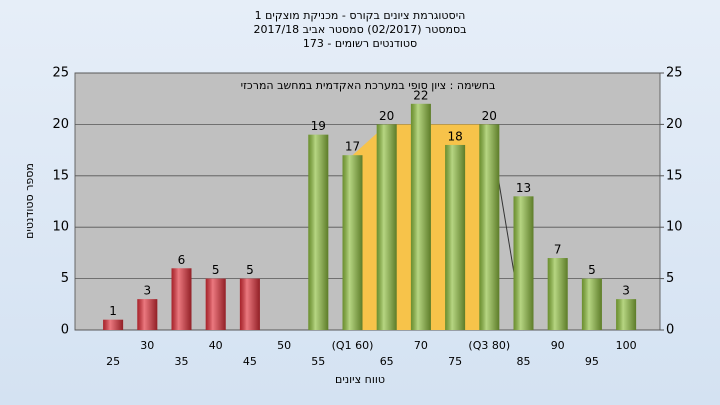  What do you see at coordinates (113, 311) in the screenshot?
I see `data-label: 1` at bounding box center [113, 311].